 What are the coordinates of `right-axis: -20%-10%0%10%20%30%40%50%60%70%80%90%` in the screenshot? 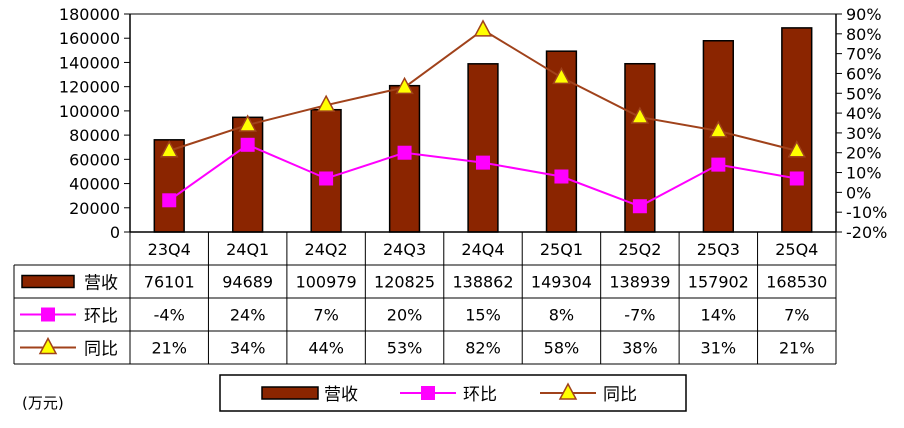 It's located at (861, 123).